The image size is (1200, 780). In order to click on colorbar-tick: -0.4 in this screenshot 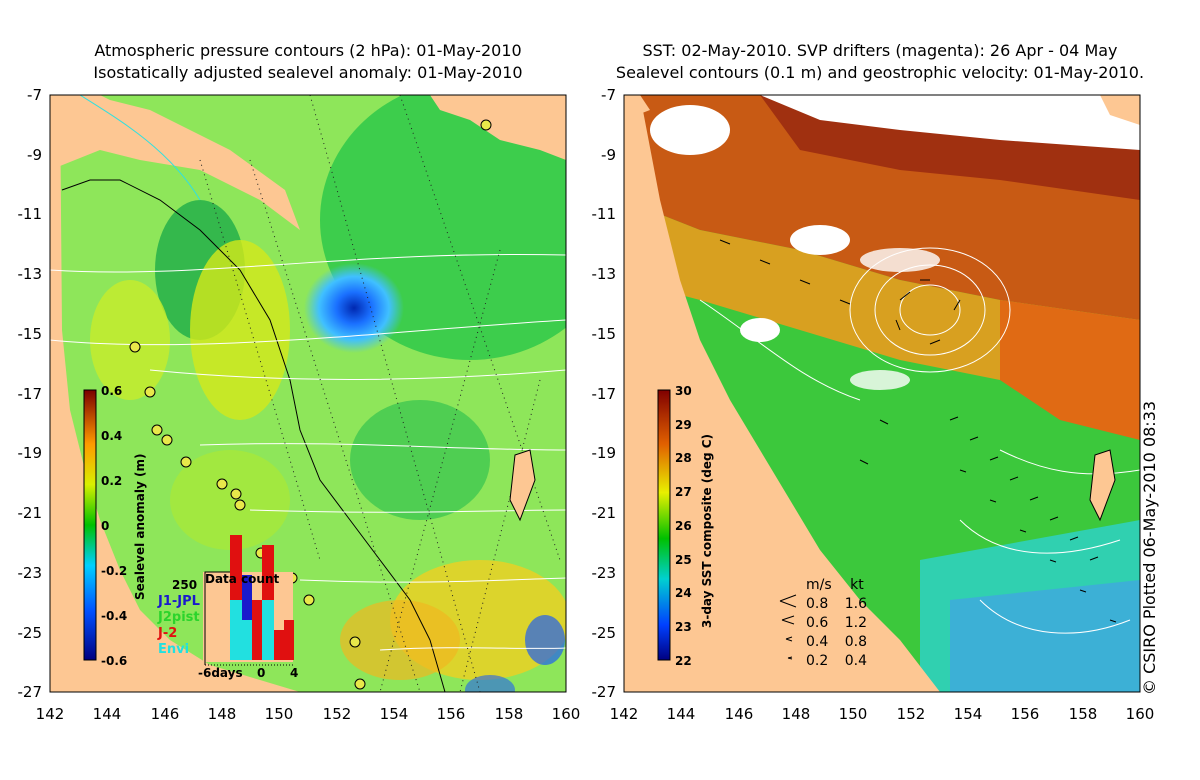, I will do `click(114, 616)`.